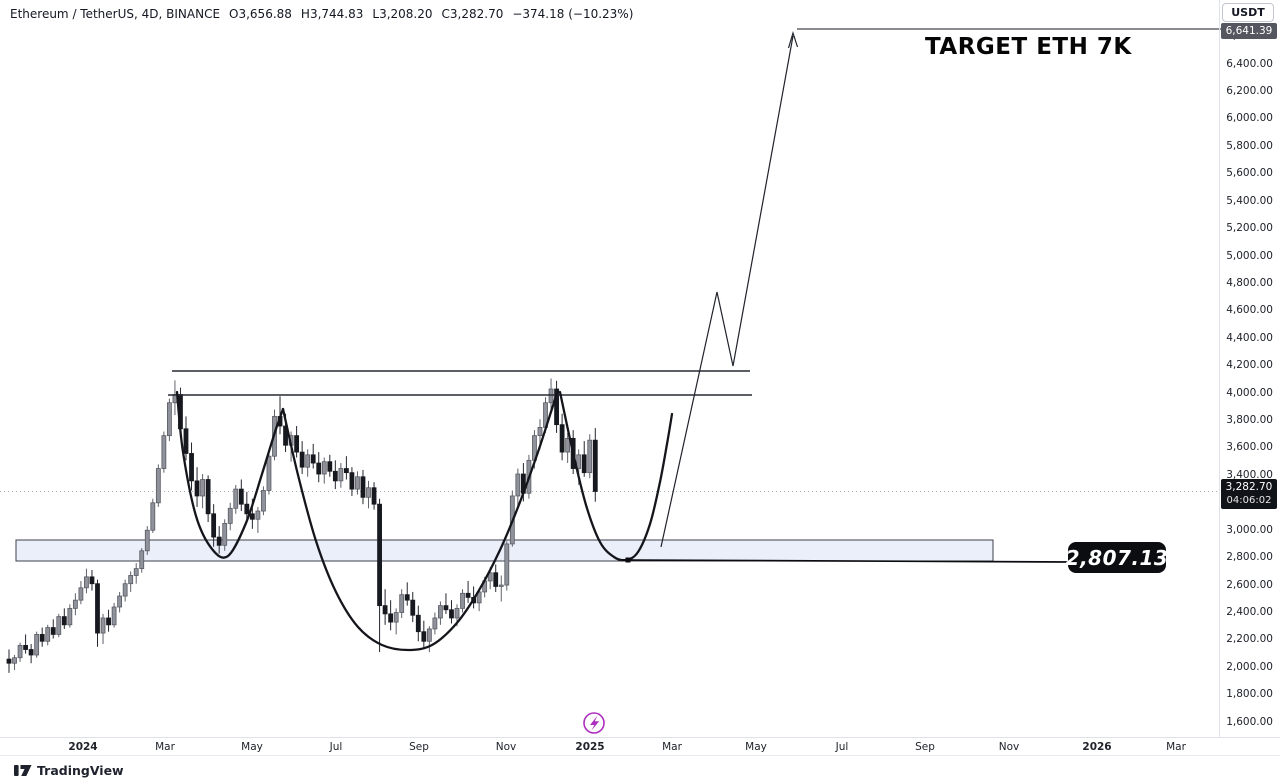 This screenshot has height=784, width=1280. I want to click on price-axis-label: 4,400.00, so click(1249, 337).